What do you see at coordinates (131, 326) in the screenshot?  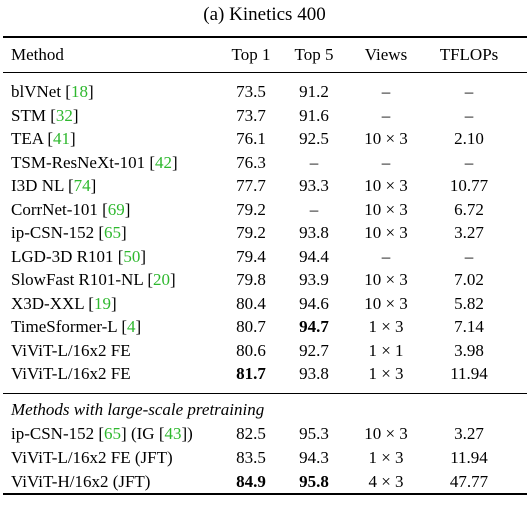 I see `citation-link: 4` at bounding box center [131, 326].